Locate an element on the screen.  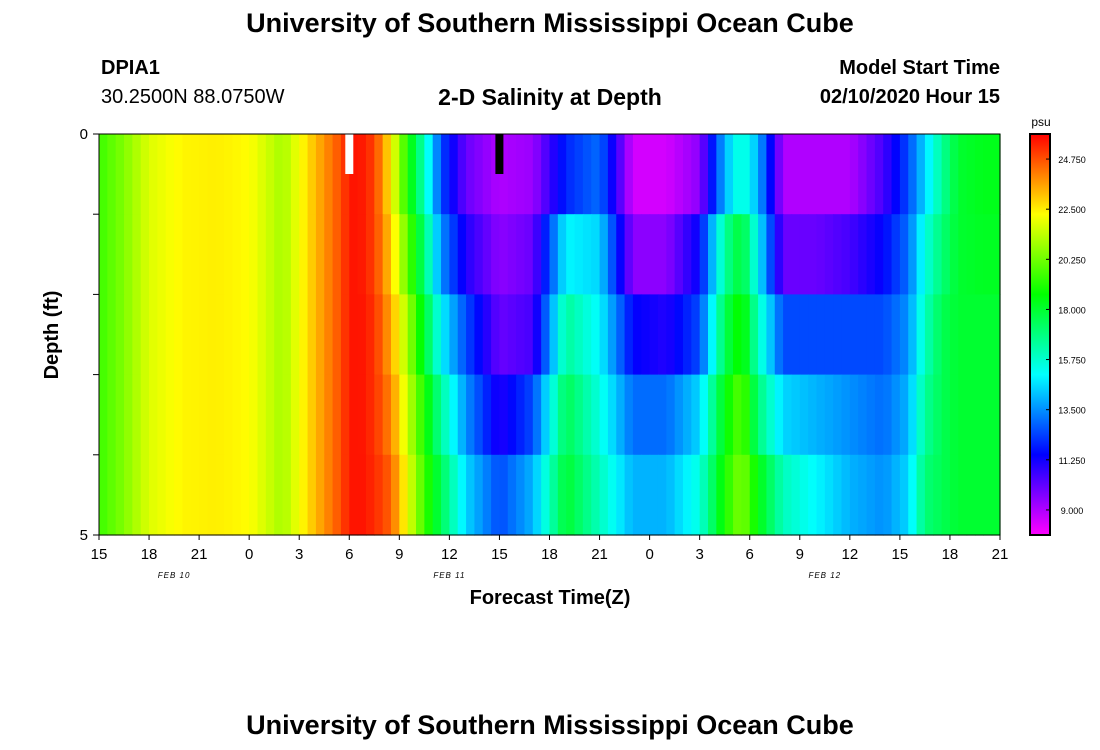
colorbar-tick-label: 9.000 is located at coordinates (1072, 511).